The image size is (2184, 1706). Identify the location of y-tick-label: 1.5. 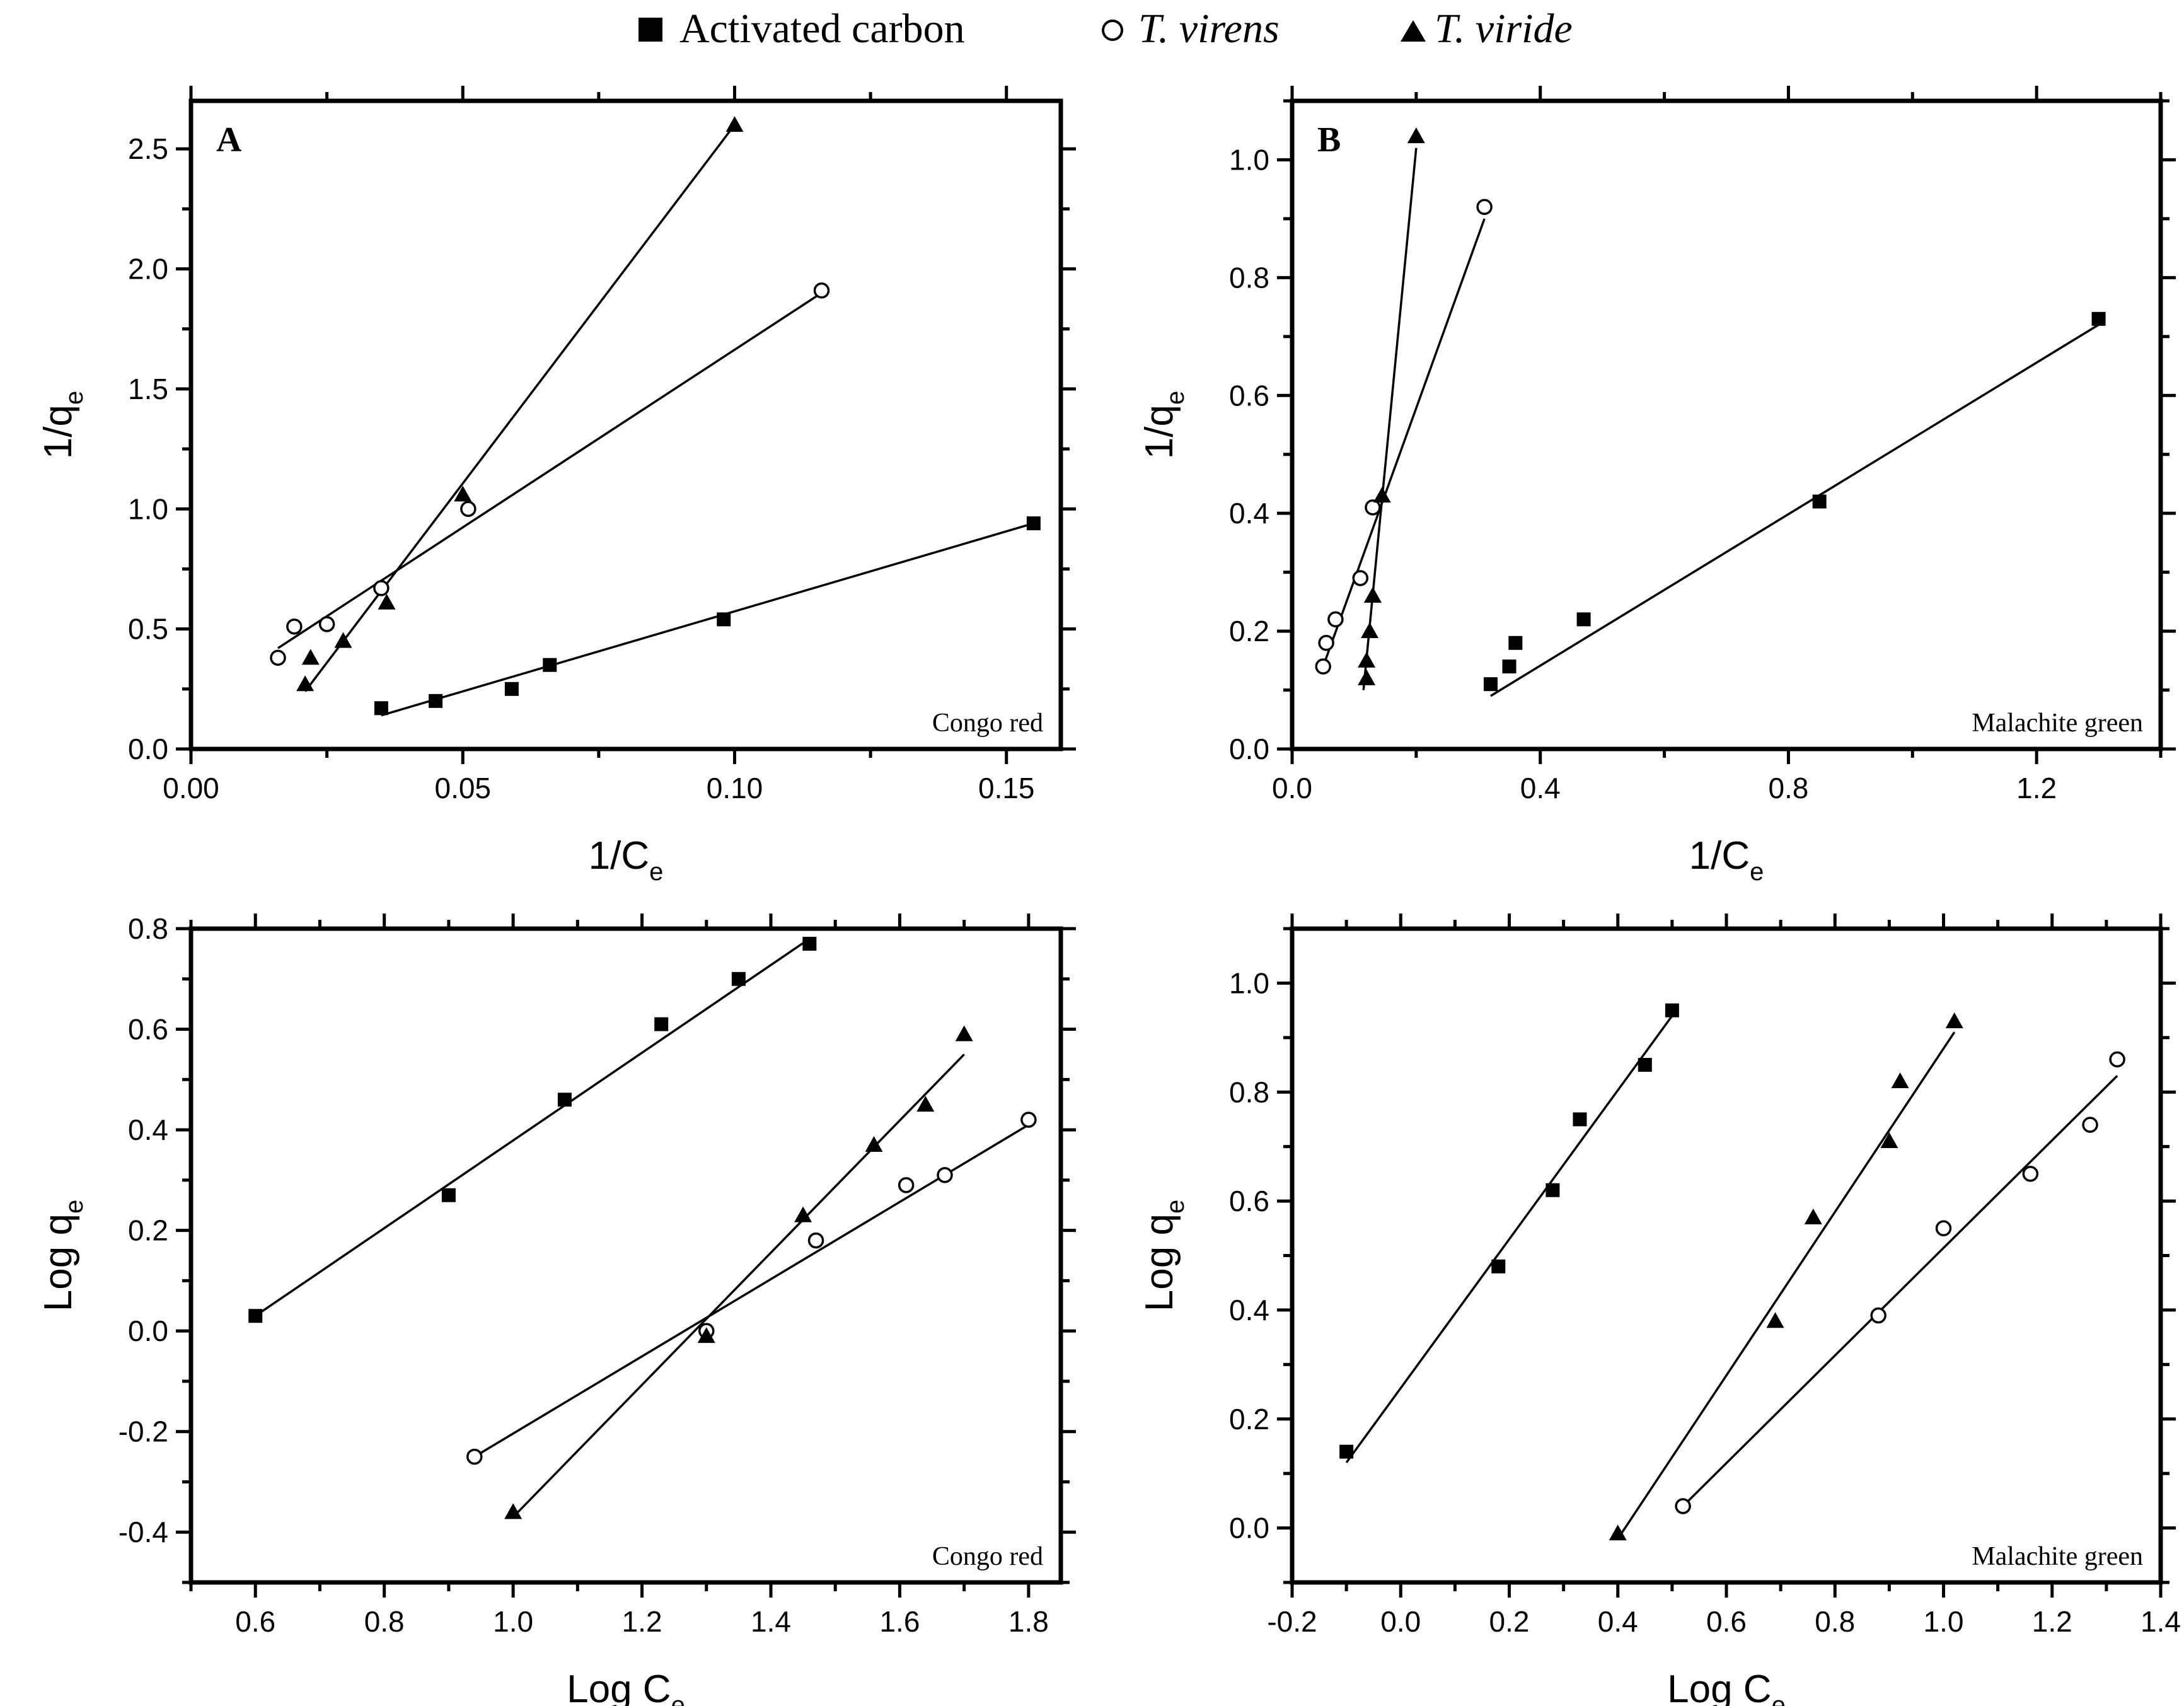
(148, 389).